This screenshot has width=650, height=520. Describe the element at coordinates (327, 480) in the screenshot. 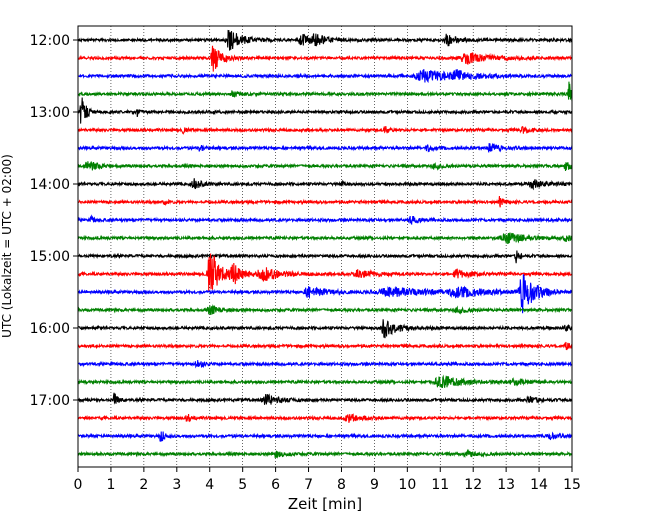

I see `x-axis: 0 1 2 3 4 5 6 7 8 9 10 11 12 13 14 15` at that location.